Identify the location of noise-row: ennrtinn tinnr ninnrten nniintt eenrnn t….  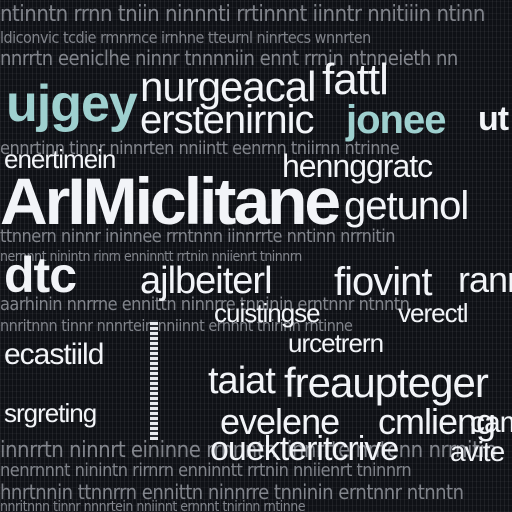
(200, 149).